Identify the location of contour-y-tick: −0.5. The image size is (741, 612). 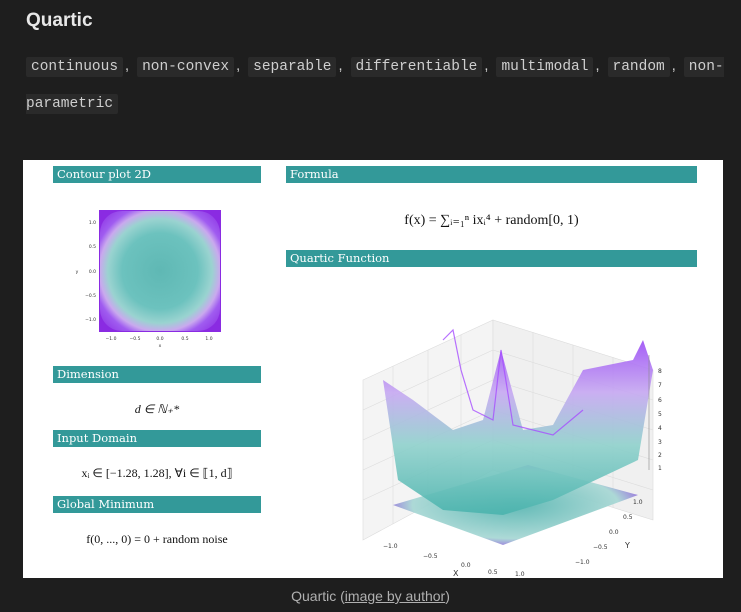
(90, 296).